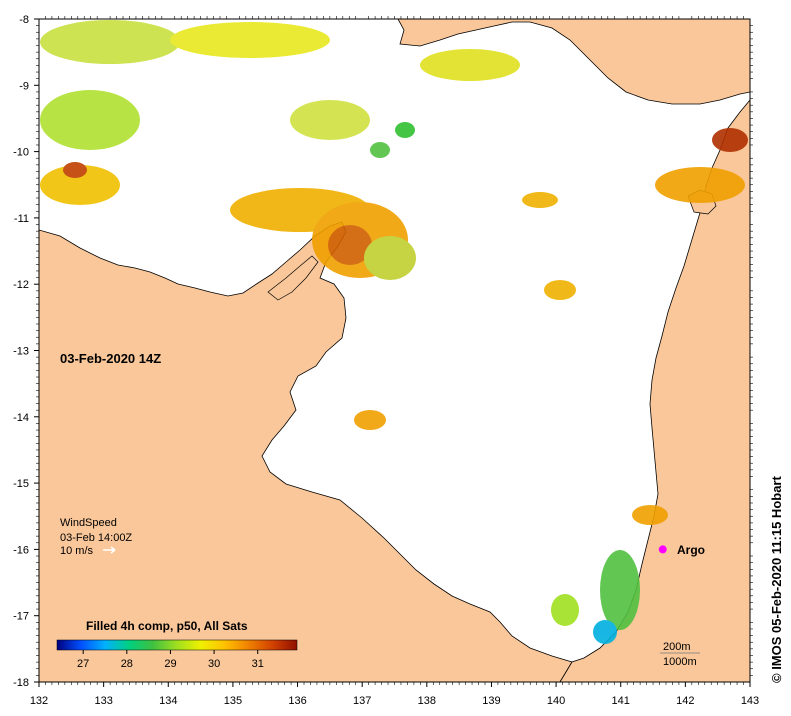  Describe the element at coordinates (427, 701) in the screenshot. I see `x-tick-label: 138` at that location.